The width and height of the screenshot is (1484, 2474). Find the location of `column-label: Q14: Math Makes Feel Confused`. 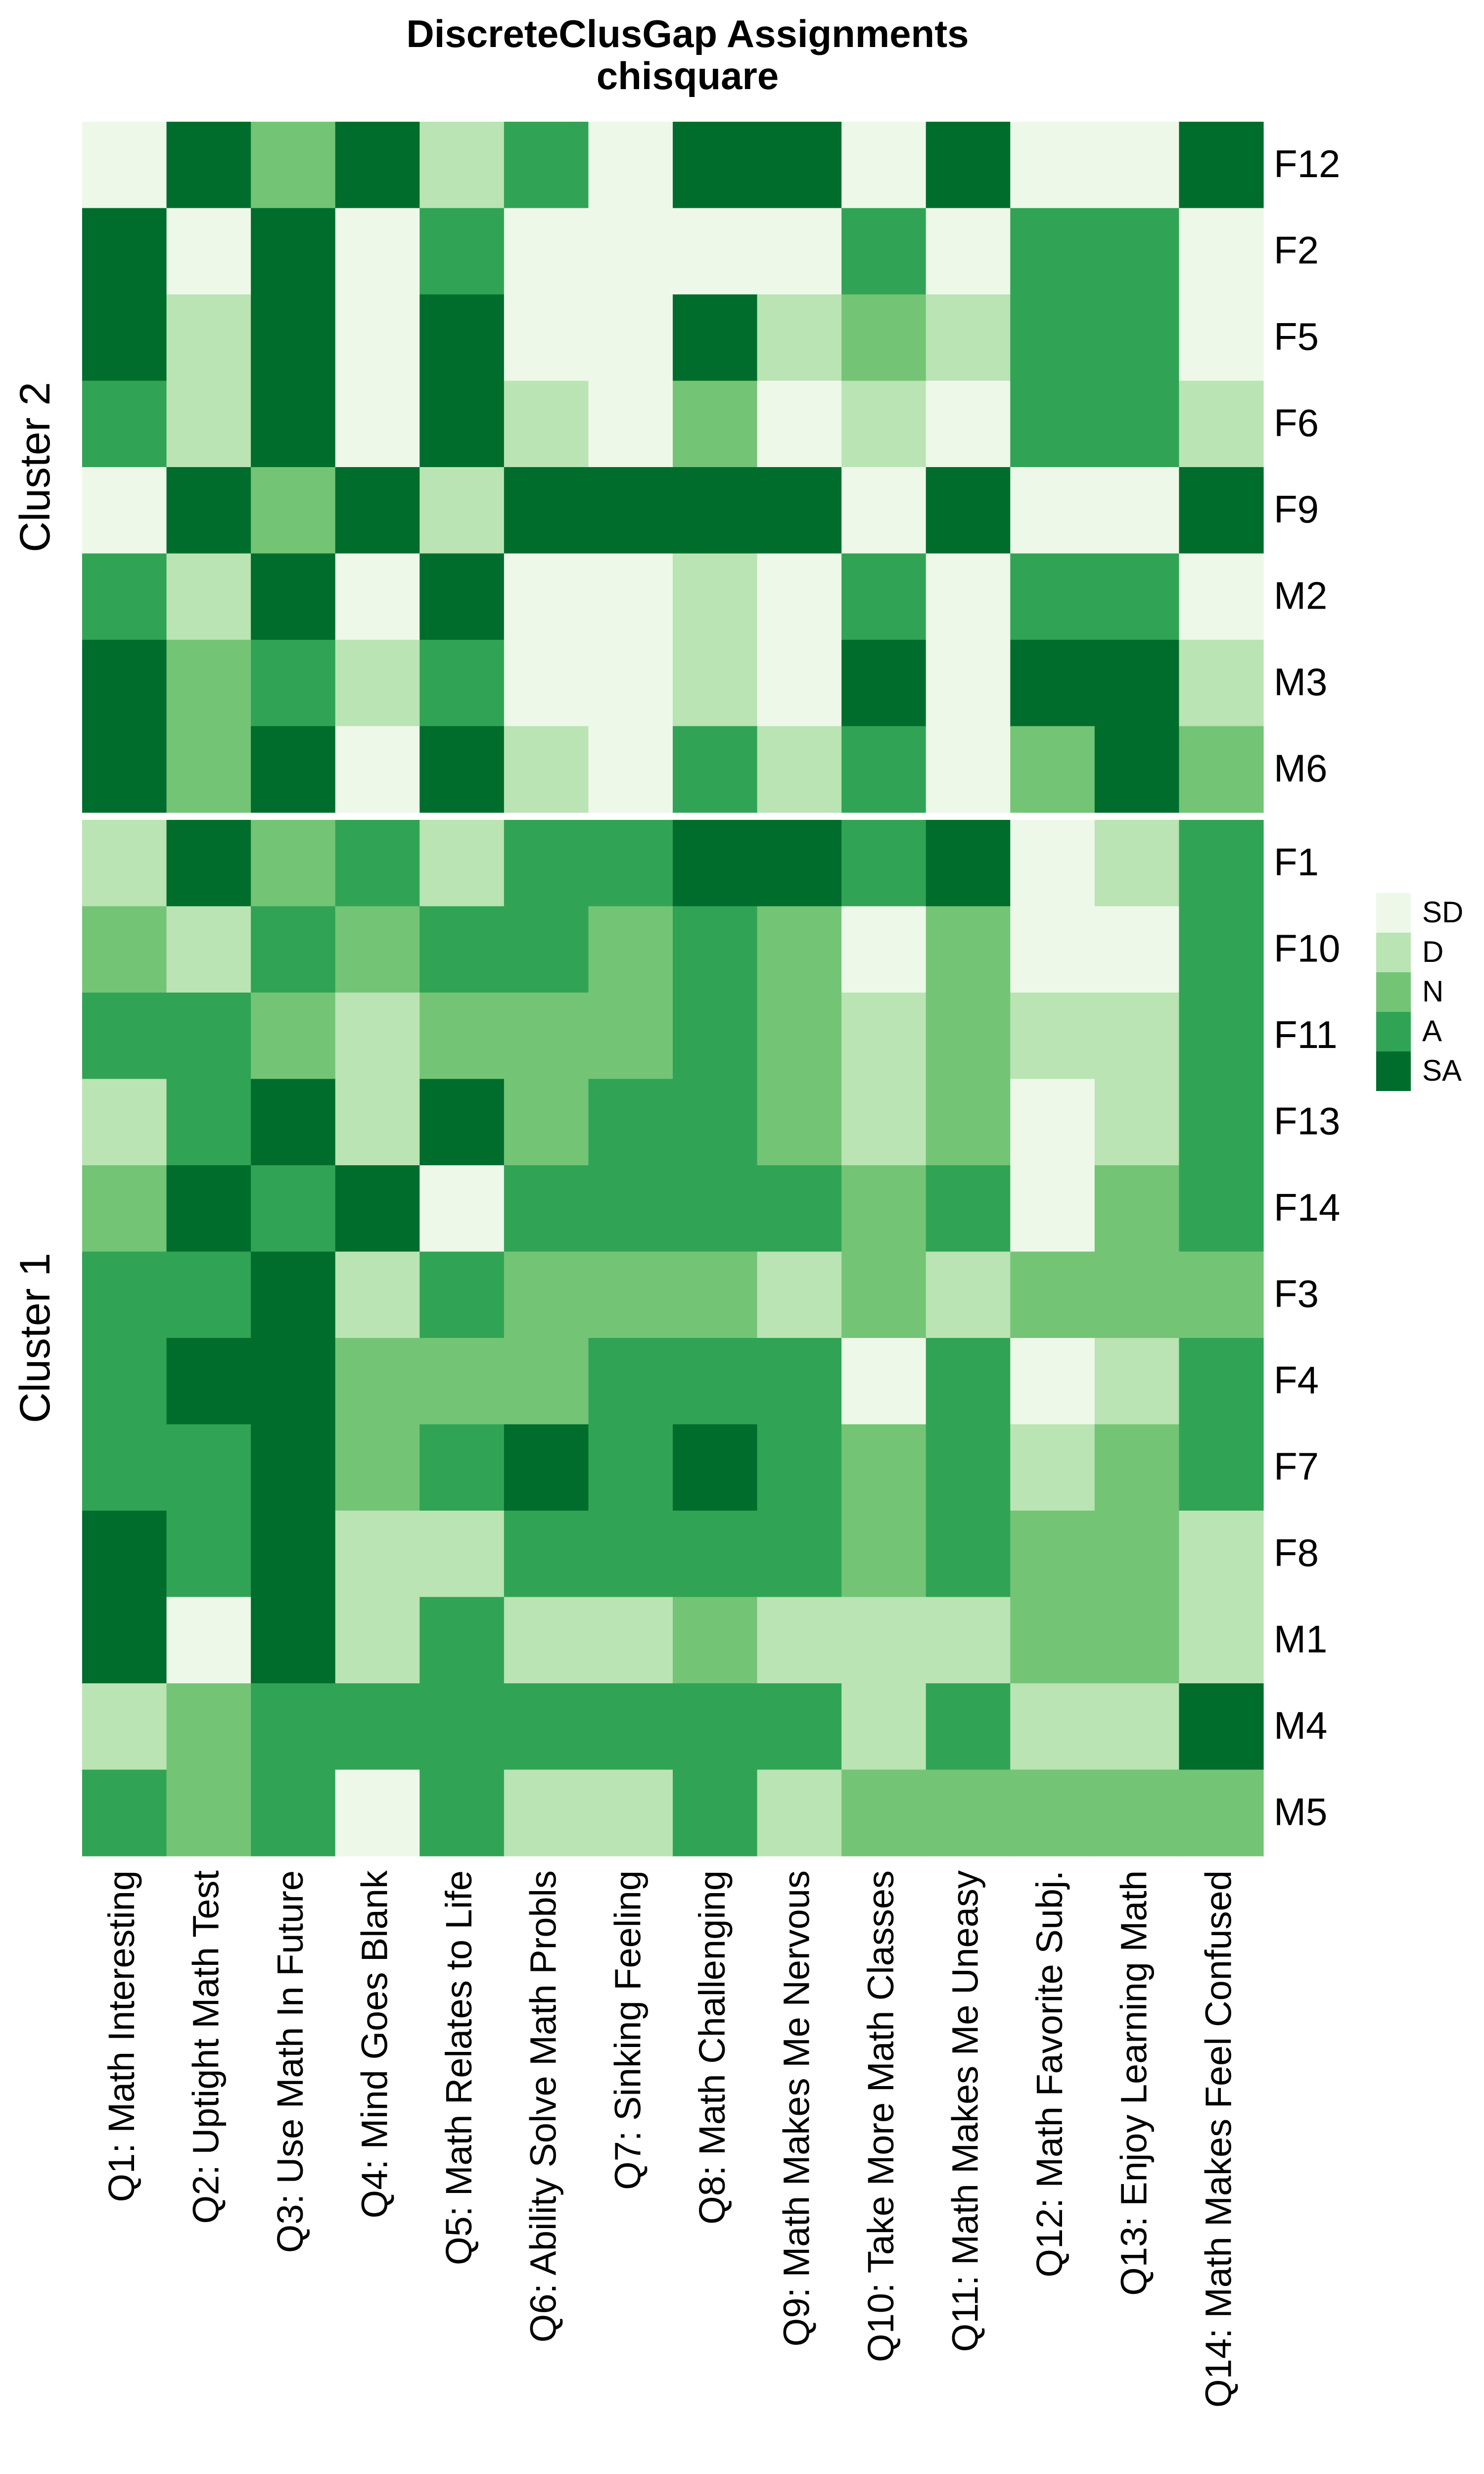

column-label: Q14: Math Makes Feel Confused is located at coordinates (1218, 2139).